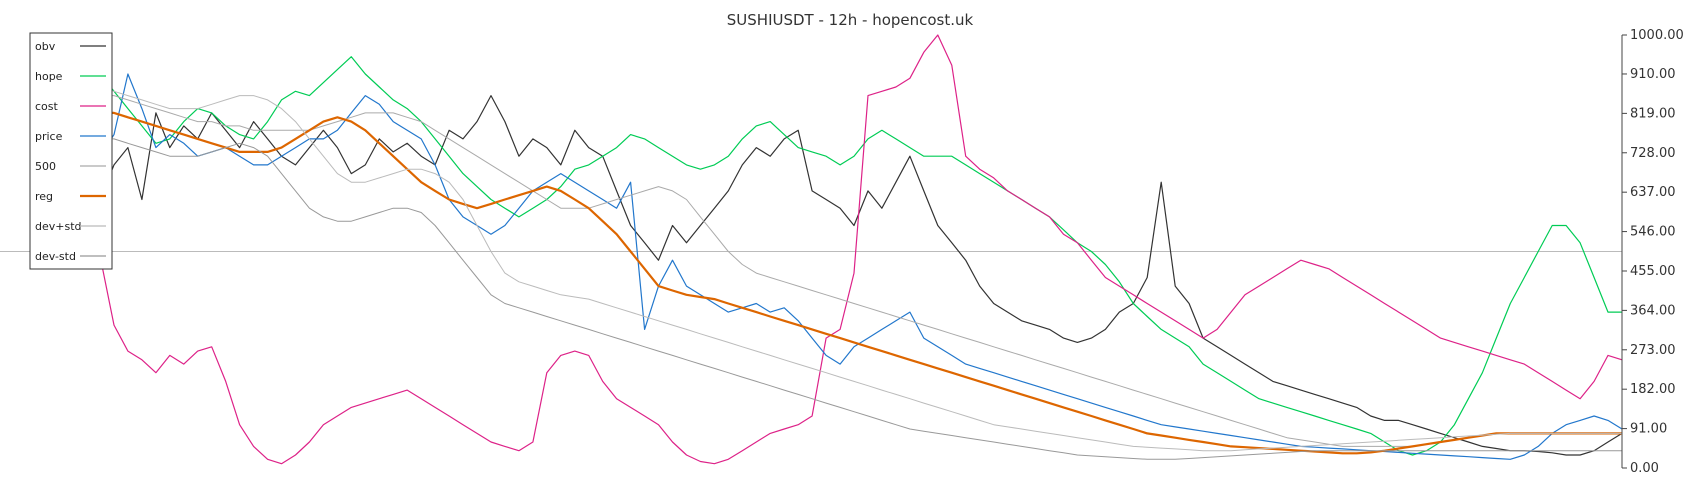 This screenshot has height=500, width=1700. Describe the element at coordinates (55, 256) in the screenshot. I see `legend-label-dev-std: dev-std` at that location.